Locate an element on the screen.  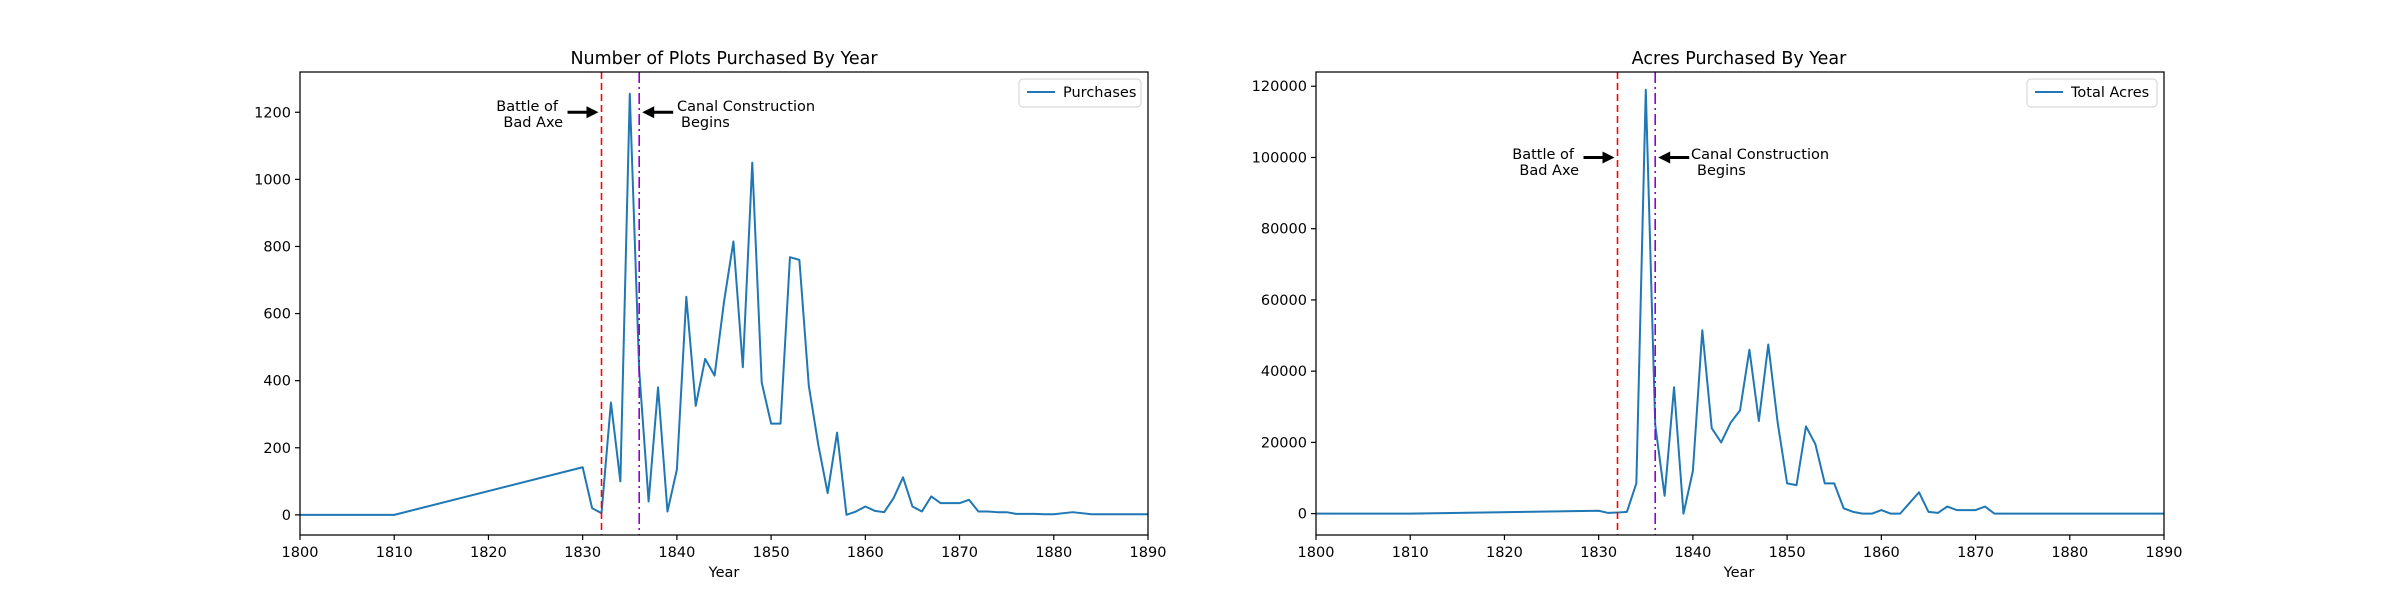
chart-title: Acres Purchased By Year is located at coordinates (1739, 59).